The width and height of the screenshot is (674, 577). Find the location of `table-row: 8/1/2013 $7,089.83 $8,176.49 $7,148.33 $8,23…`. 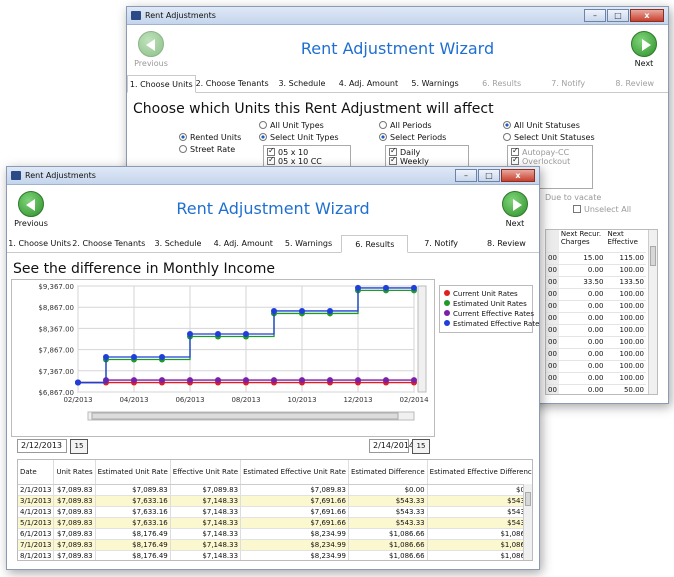

table-row: 8/1/2013 $7,089.83 $8,176.49 $7,148.33 $8,23… is located at coordinates (275, 555).